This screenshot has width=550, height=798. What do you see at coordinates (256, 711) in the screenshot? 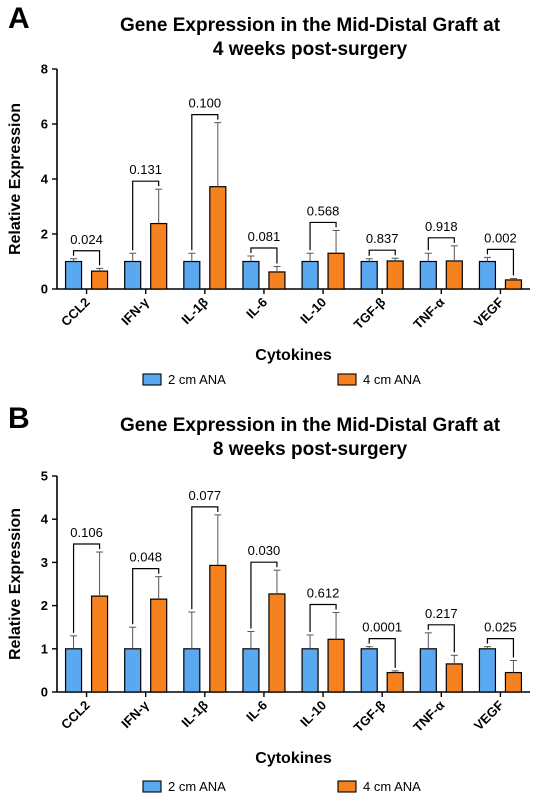
I see `x-tick-label: IL-6` at bounding box center [256, 711].